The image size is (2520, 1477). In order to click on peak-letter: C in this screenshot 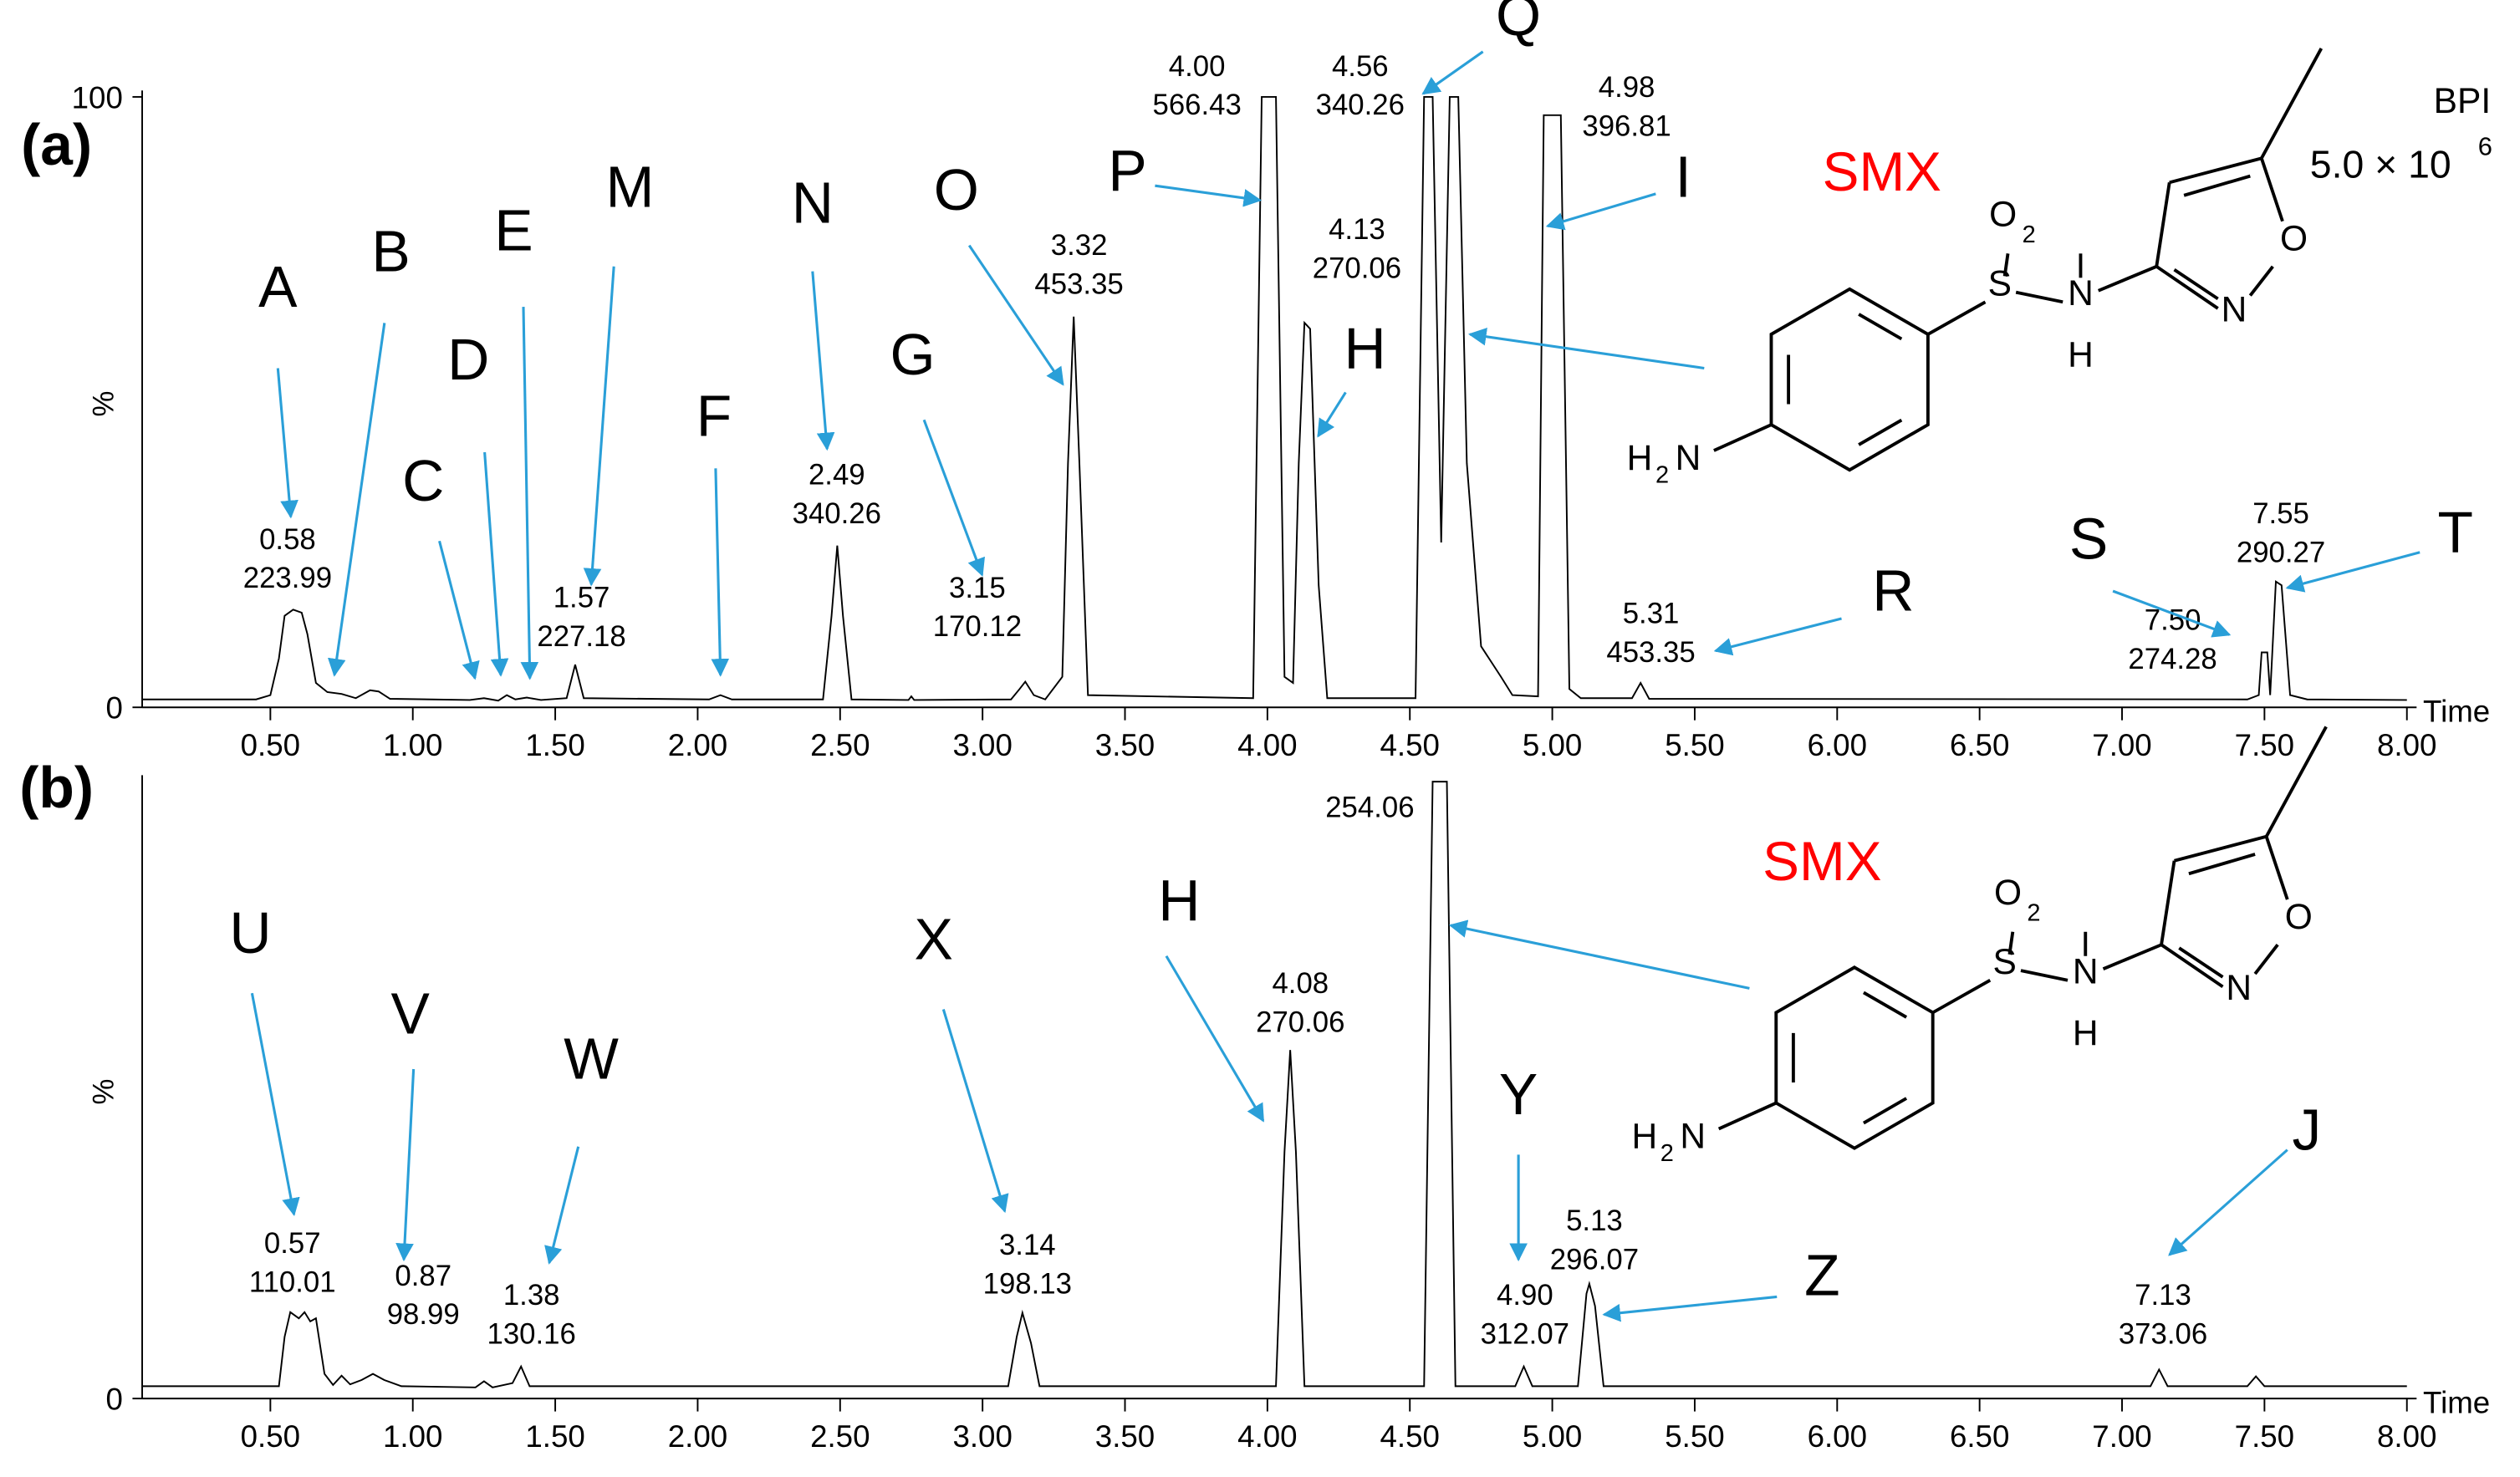, I will do `click(423, 480)`.